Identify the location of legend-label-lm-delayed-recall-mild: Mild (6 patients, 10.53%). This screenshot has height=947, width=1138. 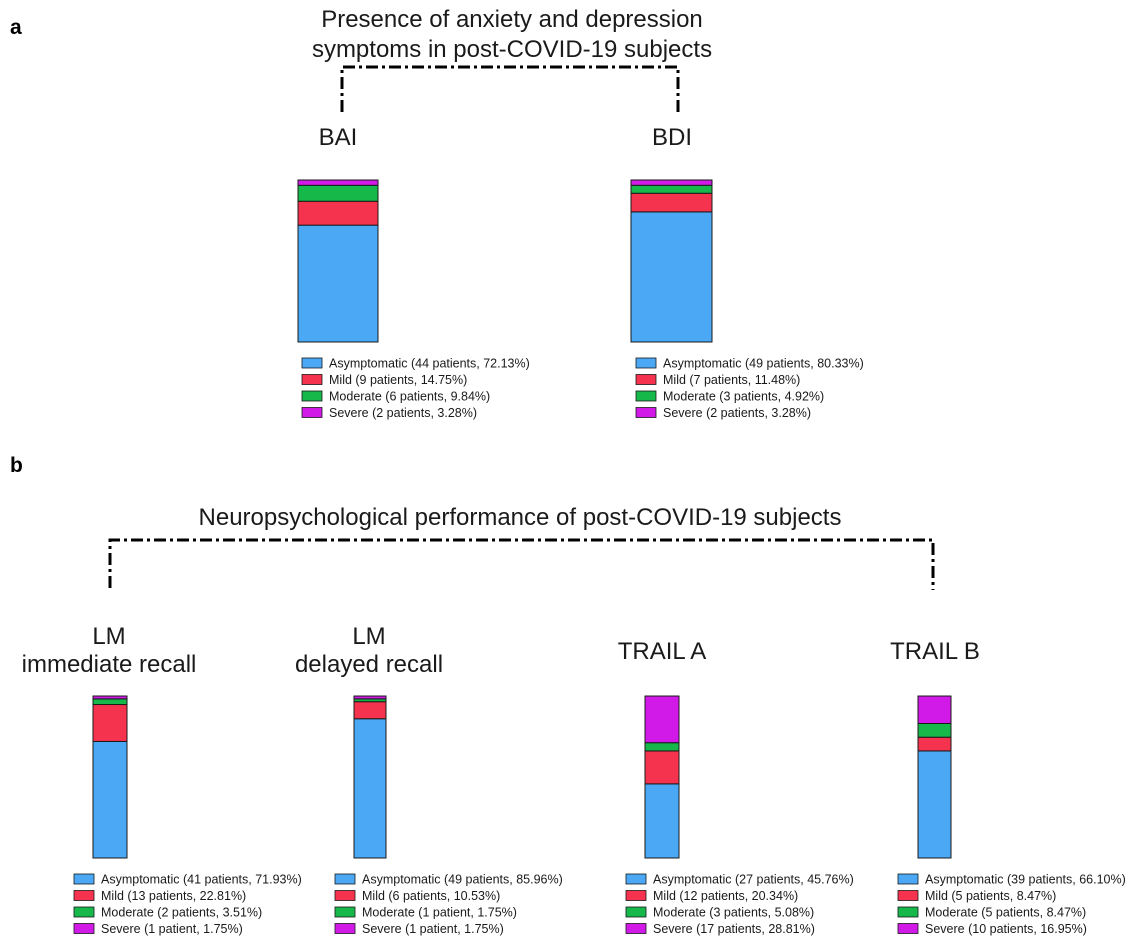
(431, 896).